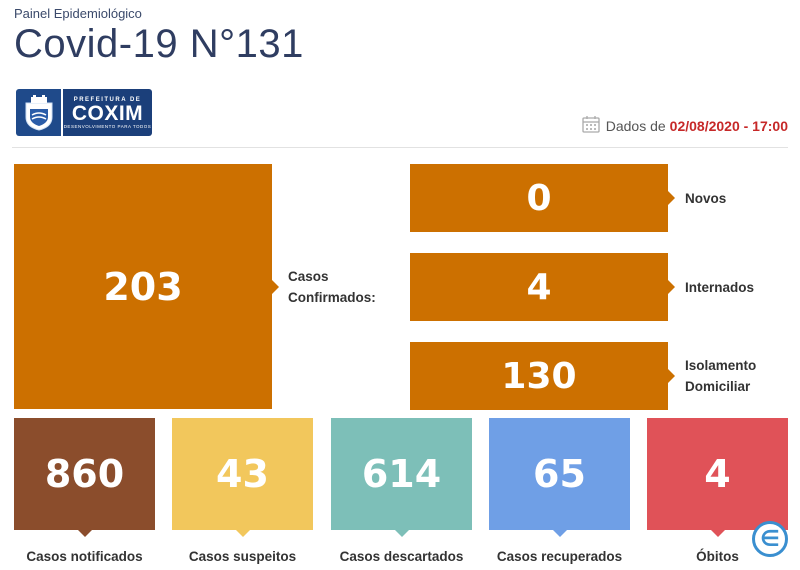 The image size is (800, 570). I want to click on suspected-cases-label: Casos suspeitos, so click(242, 556).